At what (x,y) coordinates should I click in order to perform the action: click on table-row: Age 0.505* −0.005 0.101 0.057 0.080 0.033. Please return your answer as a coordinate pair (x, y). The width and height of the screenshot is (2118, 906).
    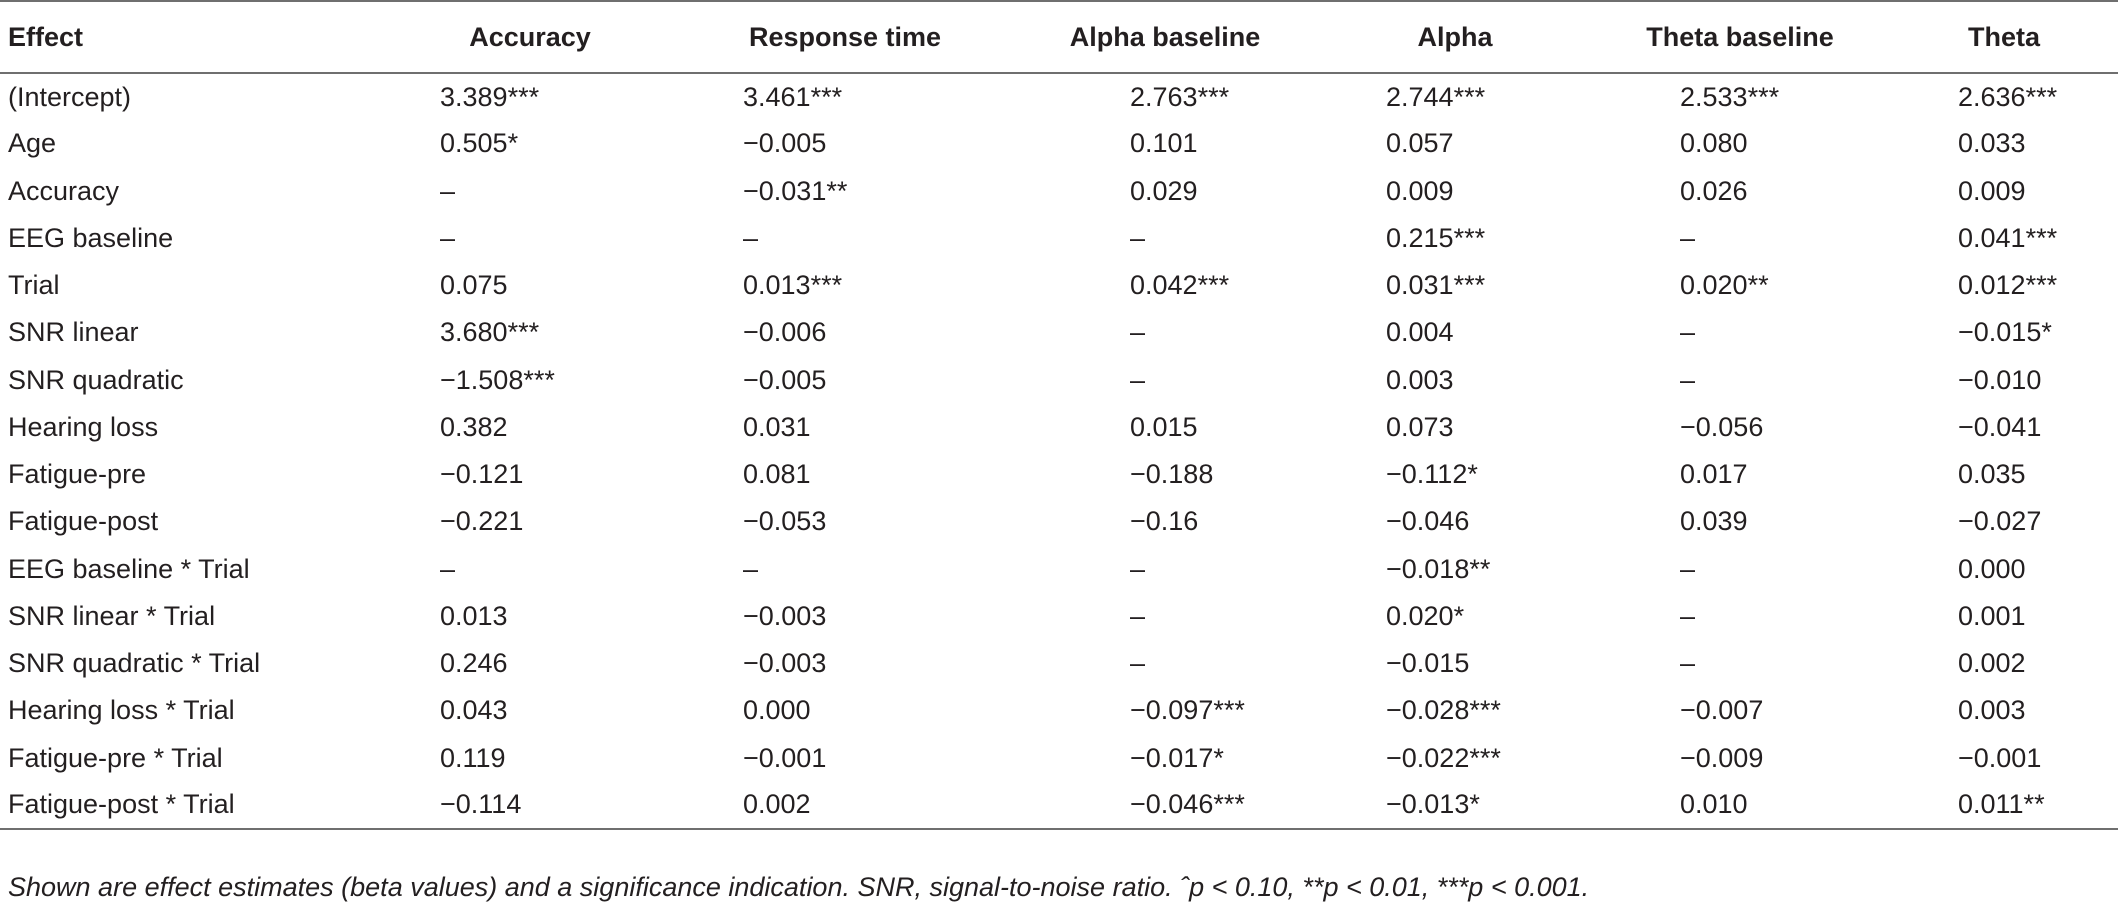
    Looking at the image, I should click on (1059, 143).